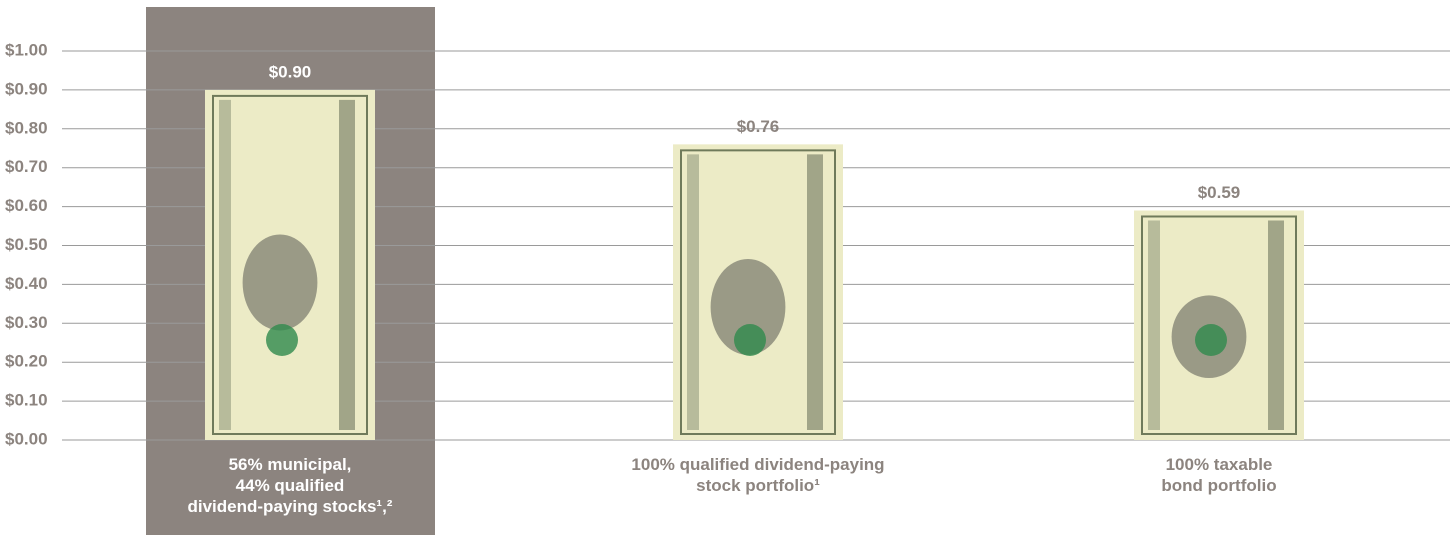 This screenshot has height=535, width=1450. Describe the element at coordinates (1219, 475) in the screenshot. I see `x-tick-label: 100% taxable bond portfolio` at that location.